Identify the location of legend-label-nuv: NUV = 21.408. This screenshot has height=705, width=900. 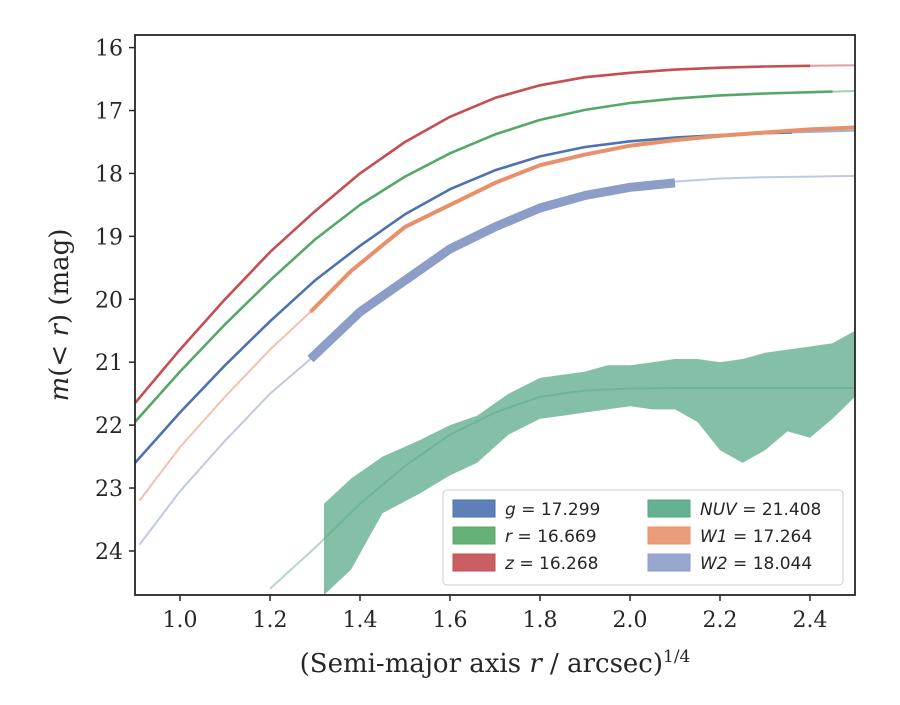
(760, 510).